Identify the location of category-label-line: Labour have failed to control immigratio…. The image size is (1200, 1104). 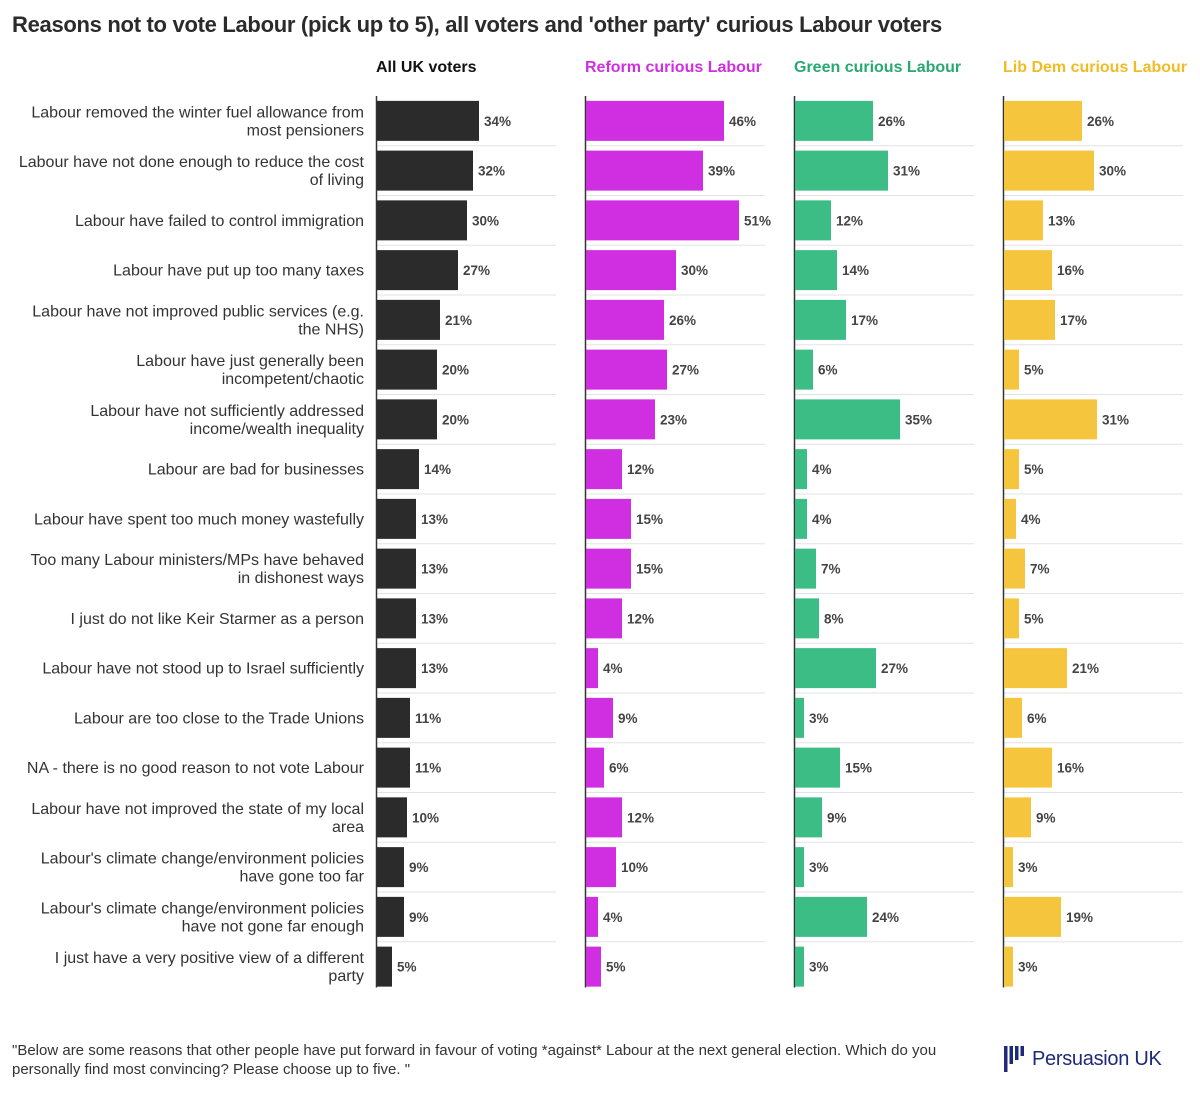
(219, 221).